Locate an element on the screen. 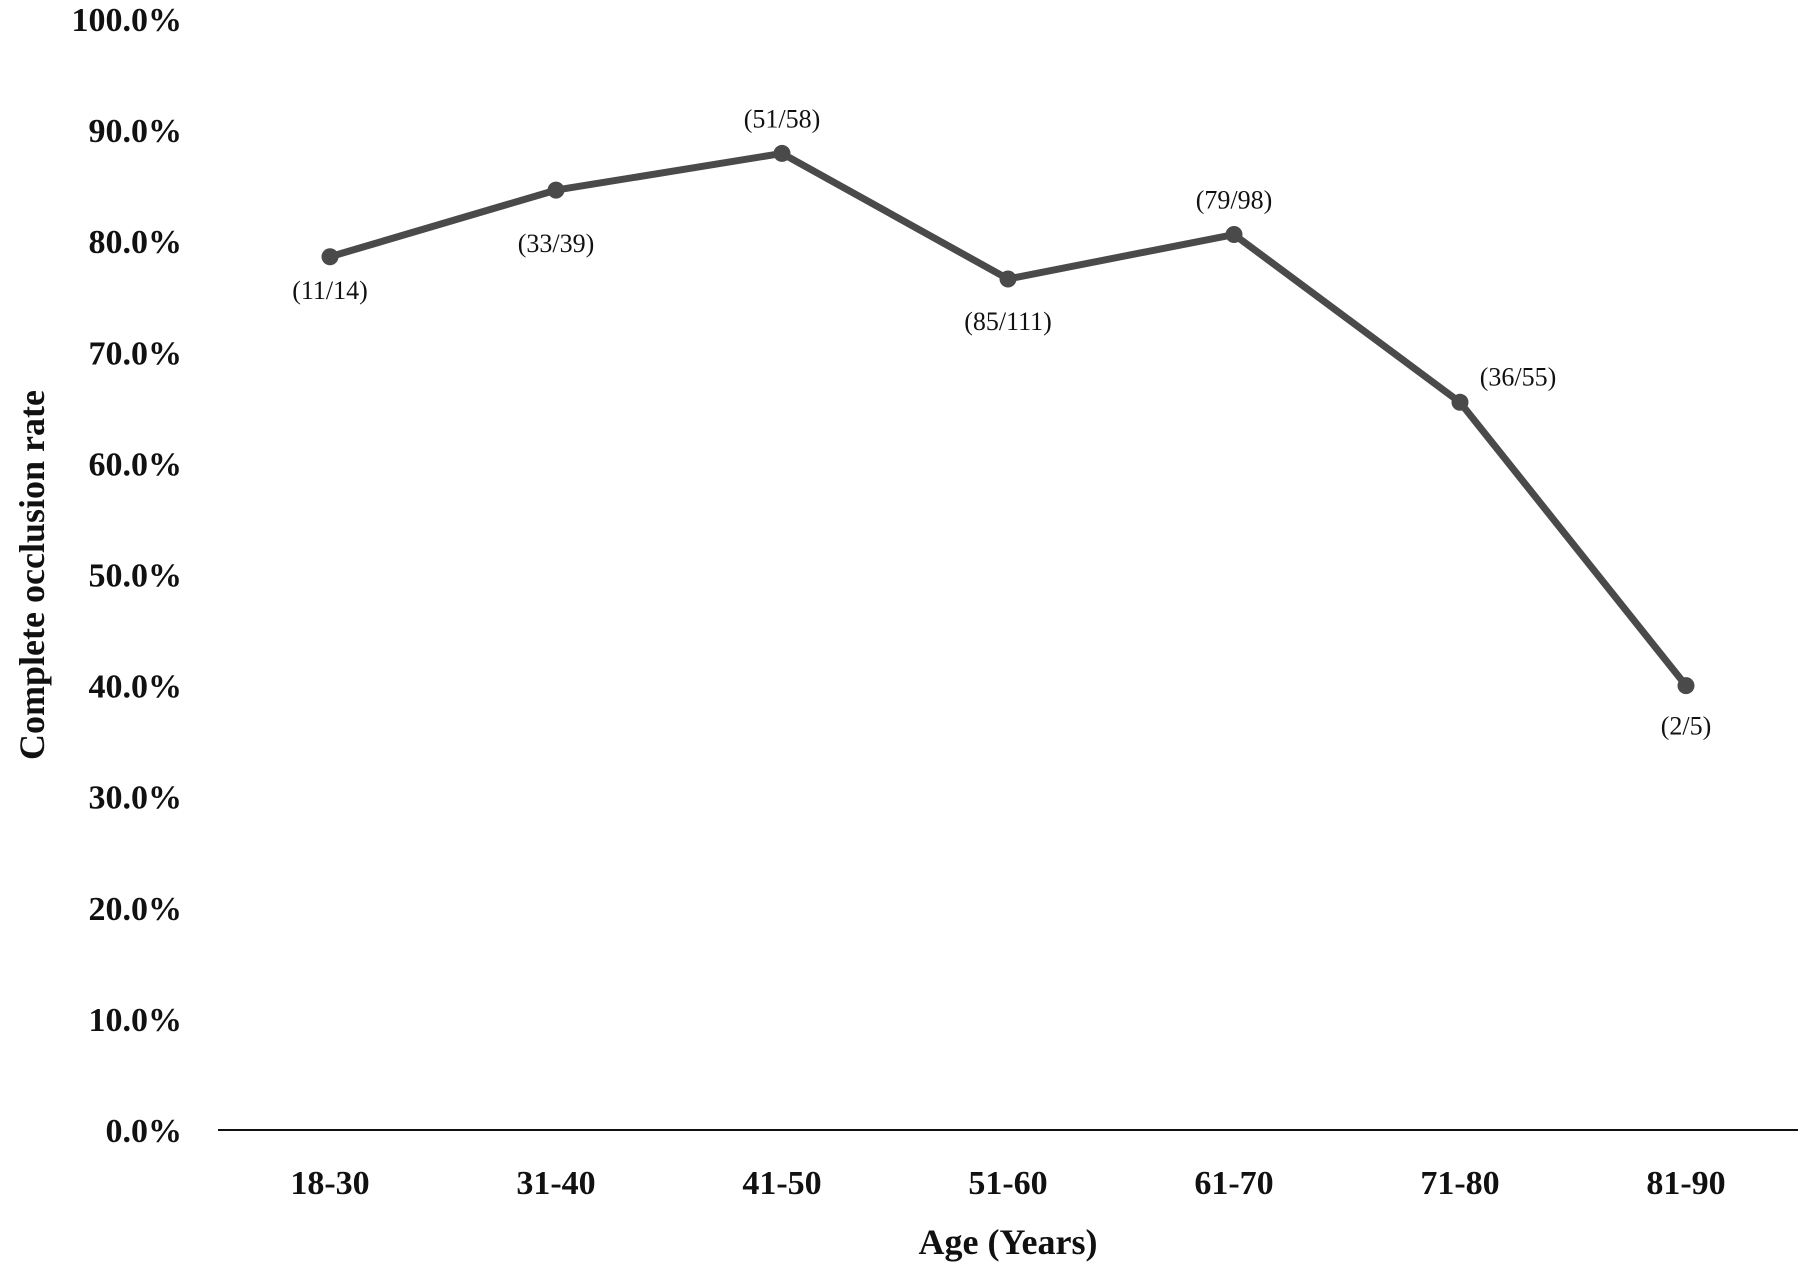 The image size is (1800, 1265). y-tick-label: 60.0% is located at coordinates (136, 464).